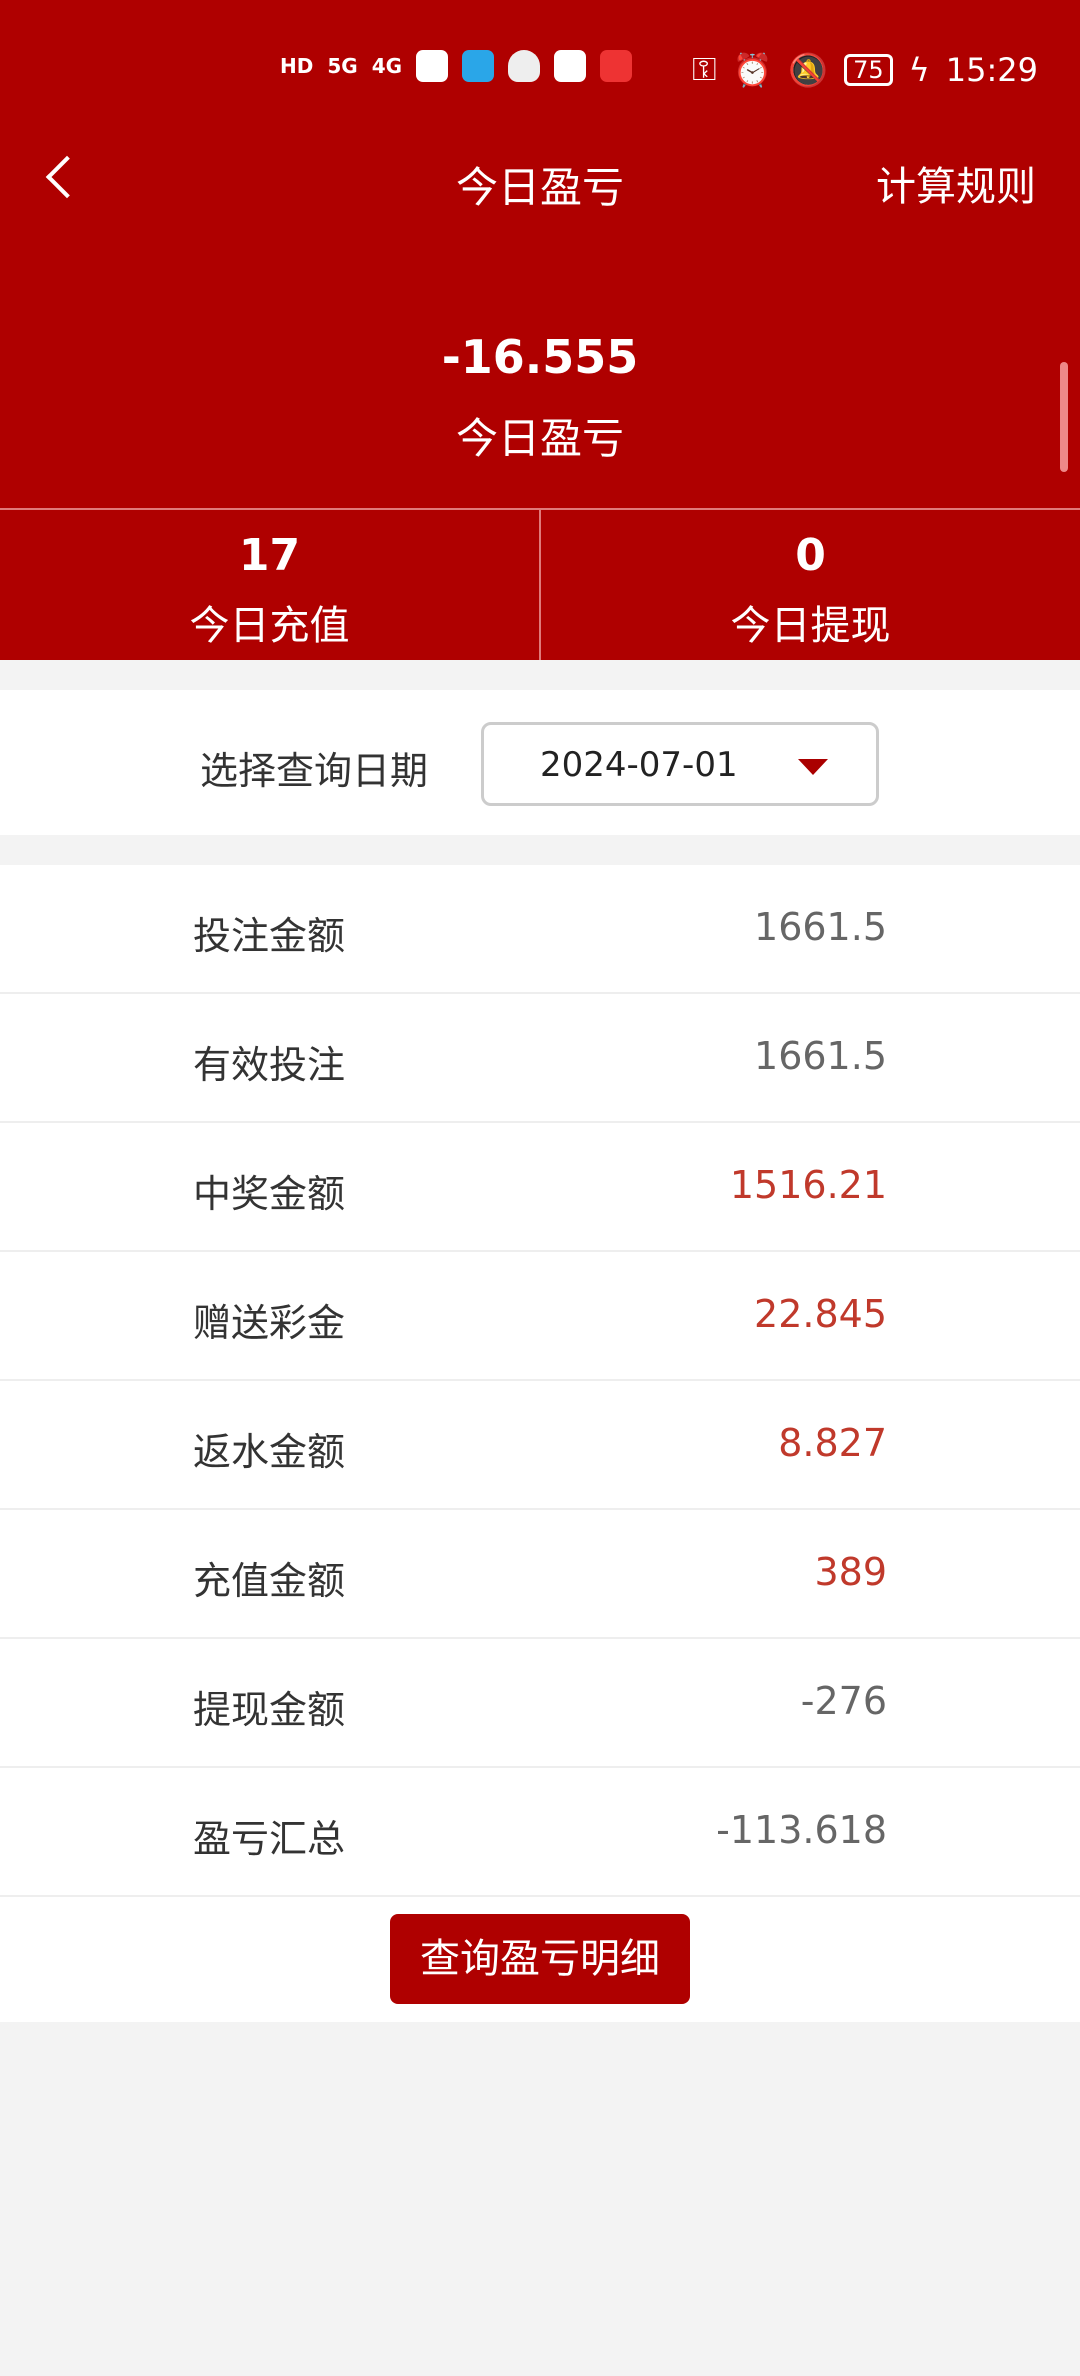  What do you see at coordinates (269, 555) in the screenshot?
I see `stat-value: 17` at bounding box center [269, 555].